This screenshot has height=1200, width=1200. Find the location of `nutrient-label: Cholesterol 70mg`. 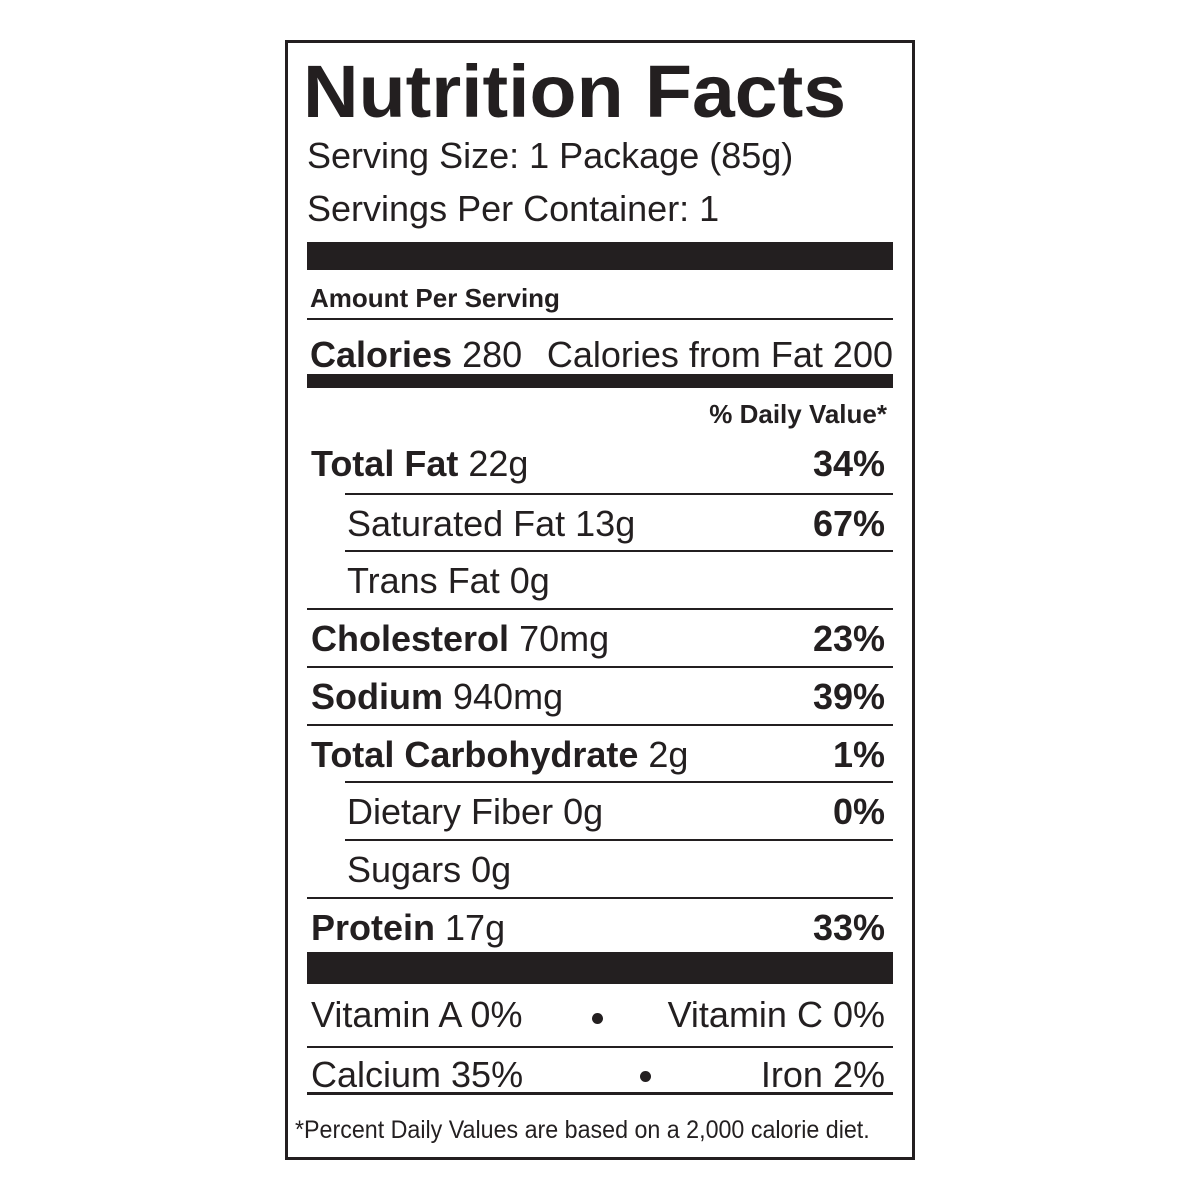

nutrient-label: Cholesterol 70mg is located at coordinates (458, 638).